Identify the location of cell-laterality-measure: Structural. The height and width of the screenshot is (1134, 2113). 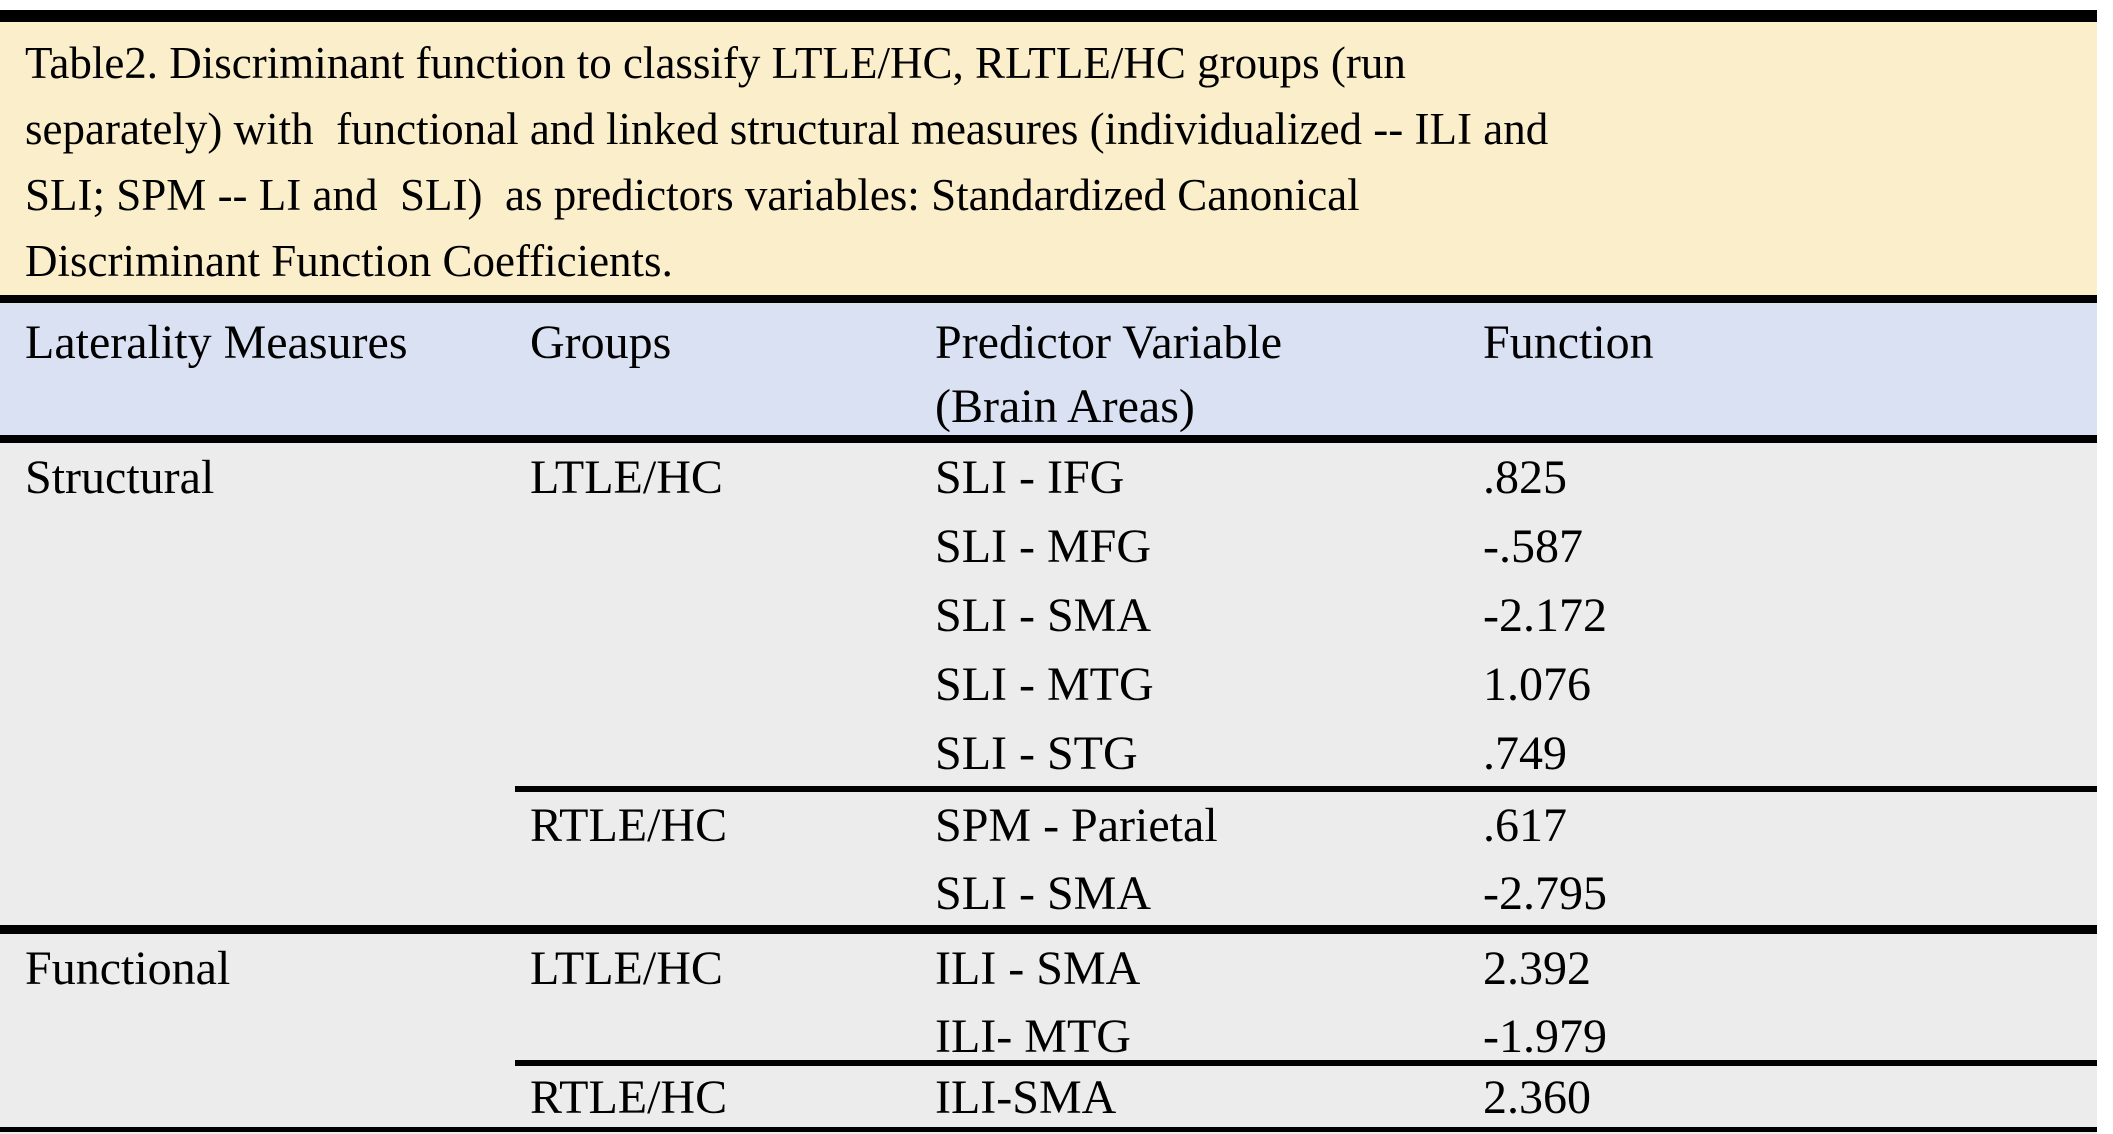
(120, 477).